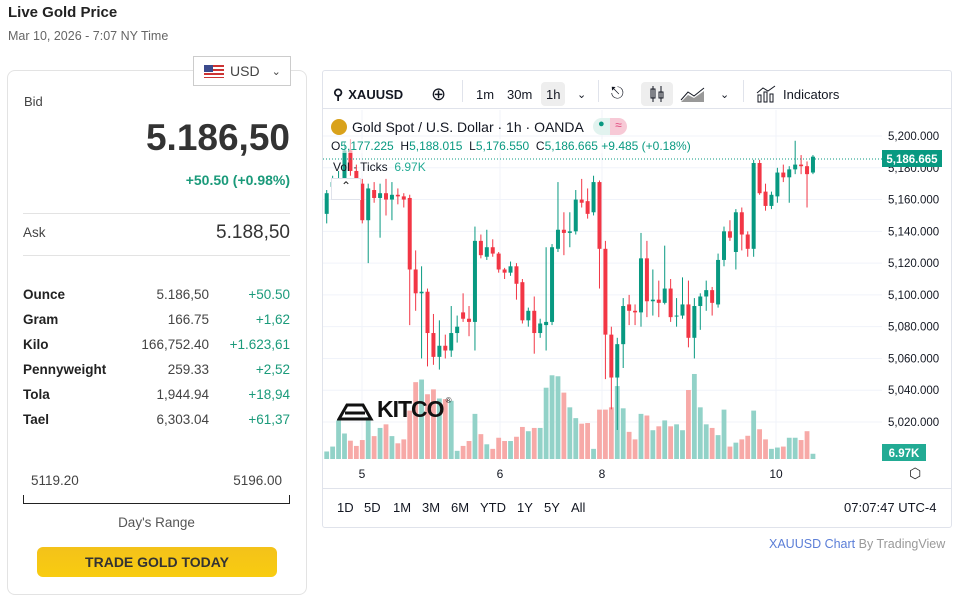  I want to click on trade-gold-button: TRADE GOLD TODAY, so click(157, 562).